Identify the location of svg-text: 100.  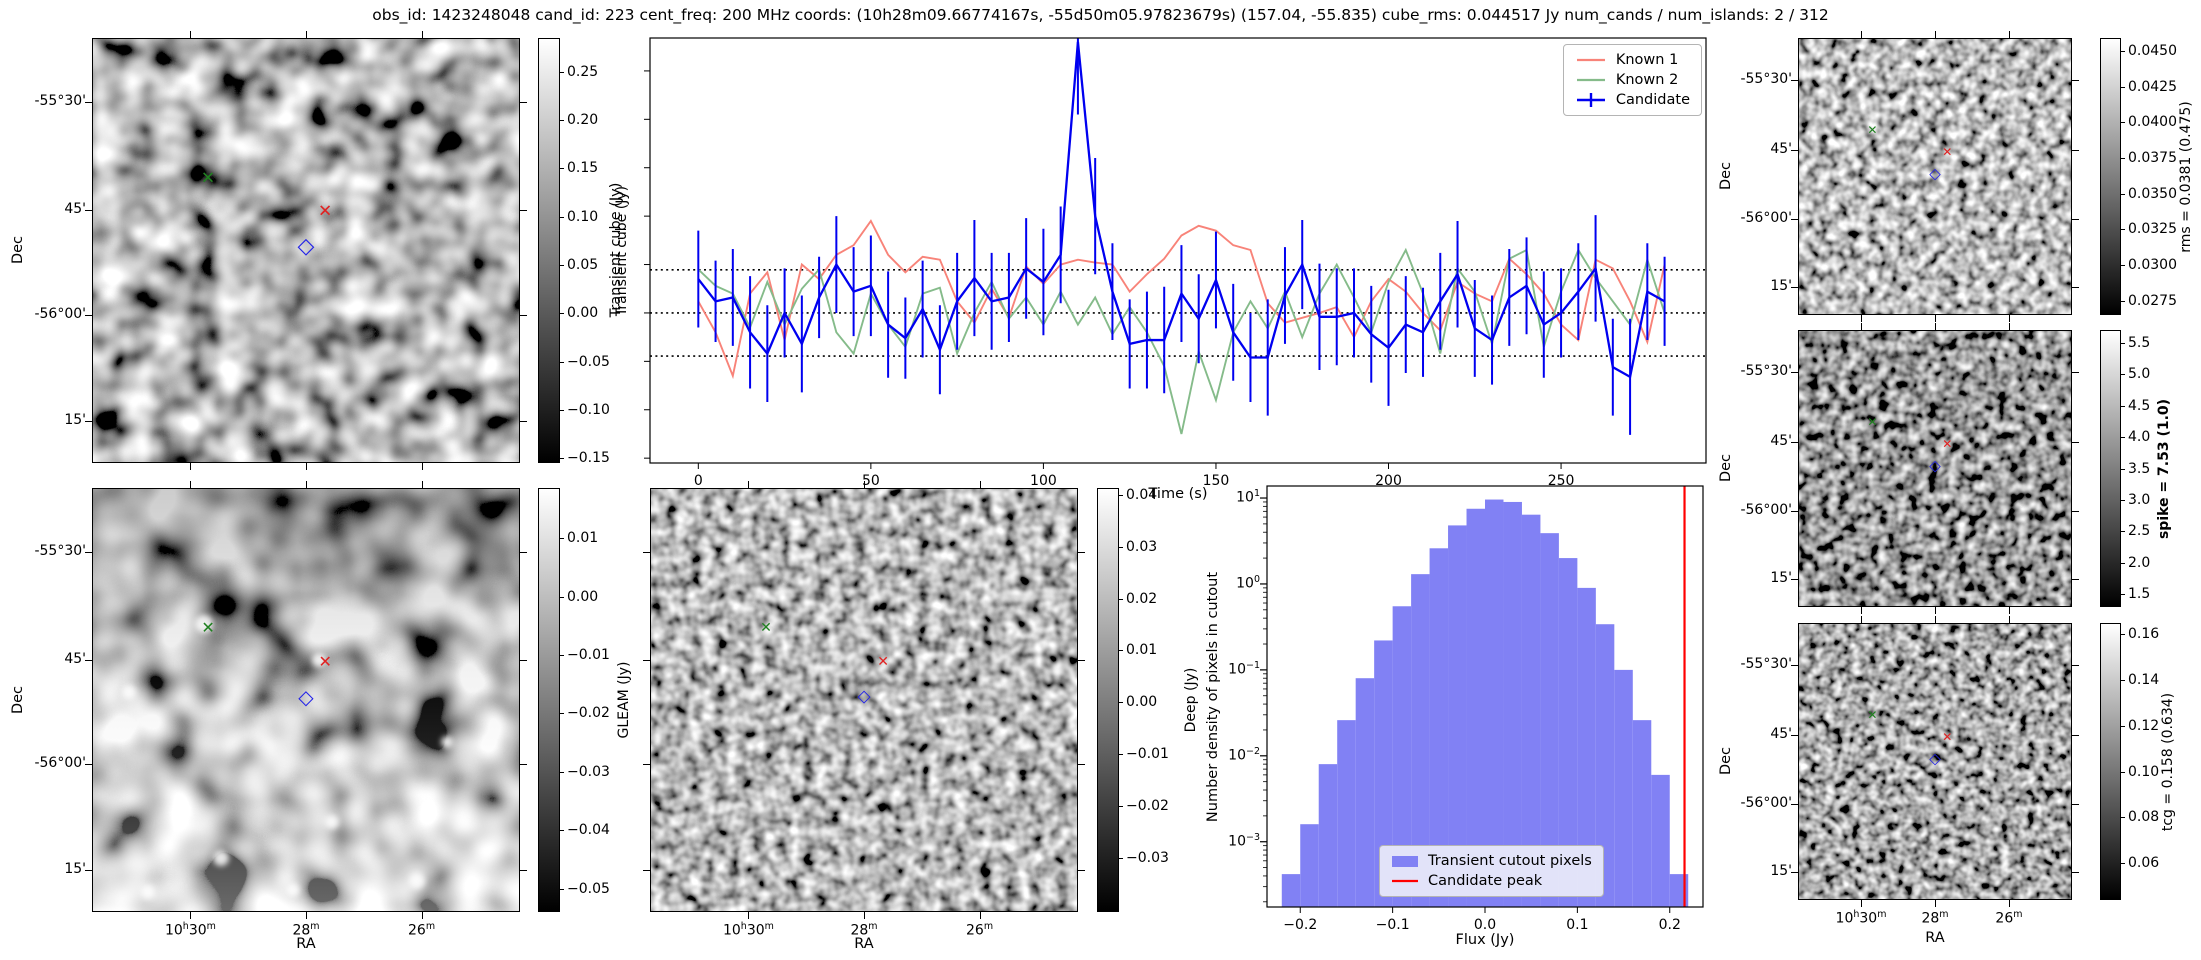
(1043, 481).